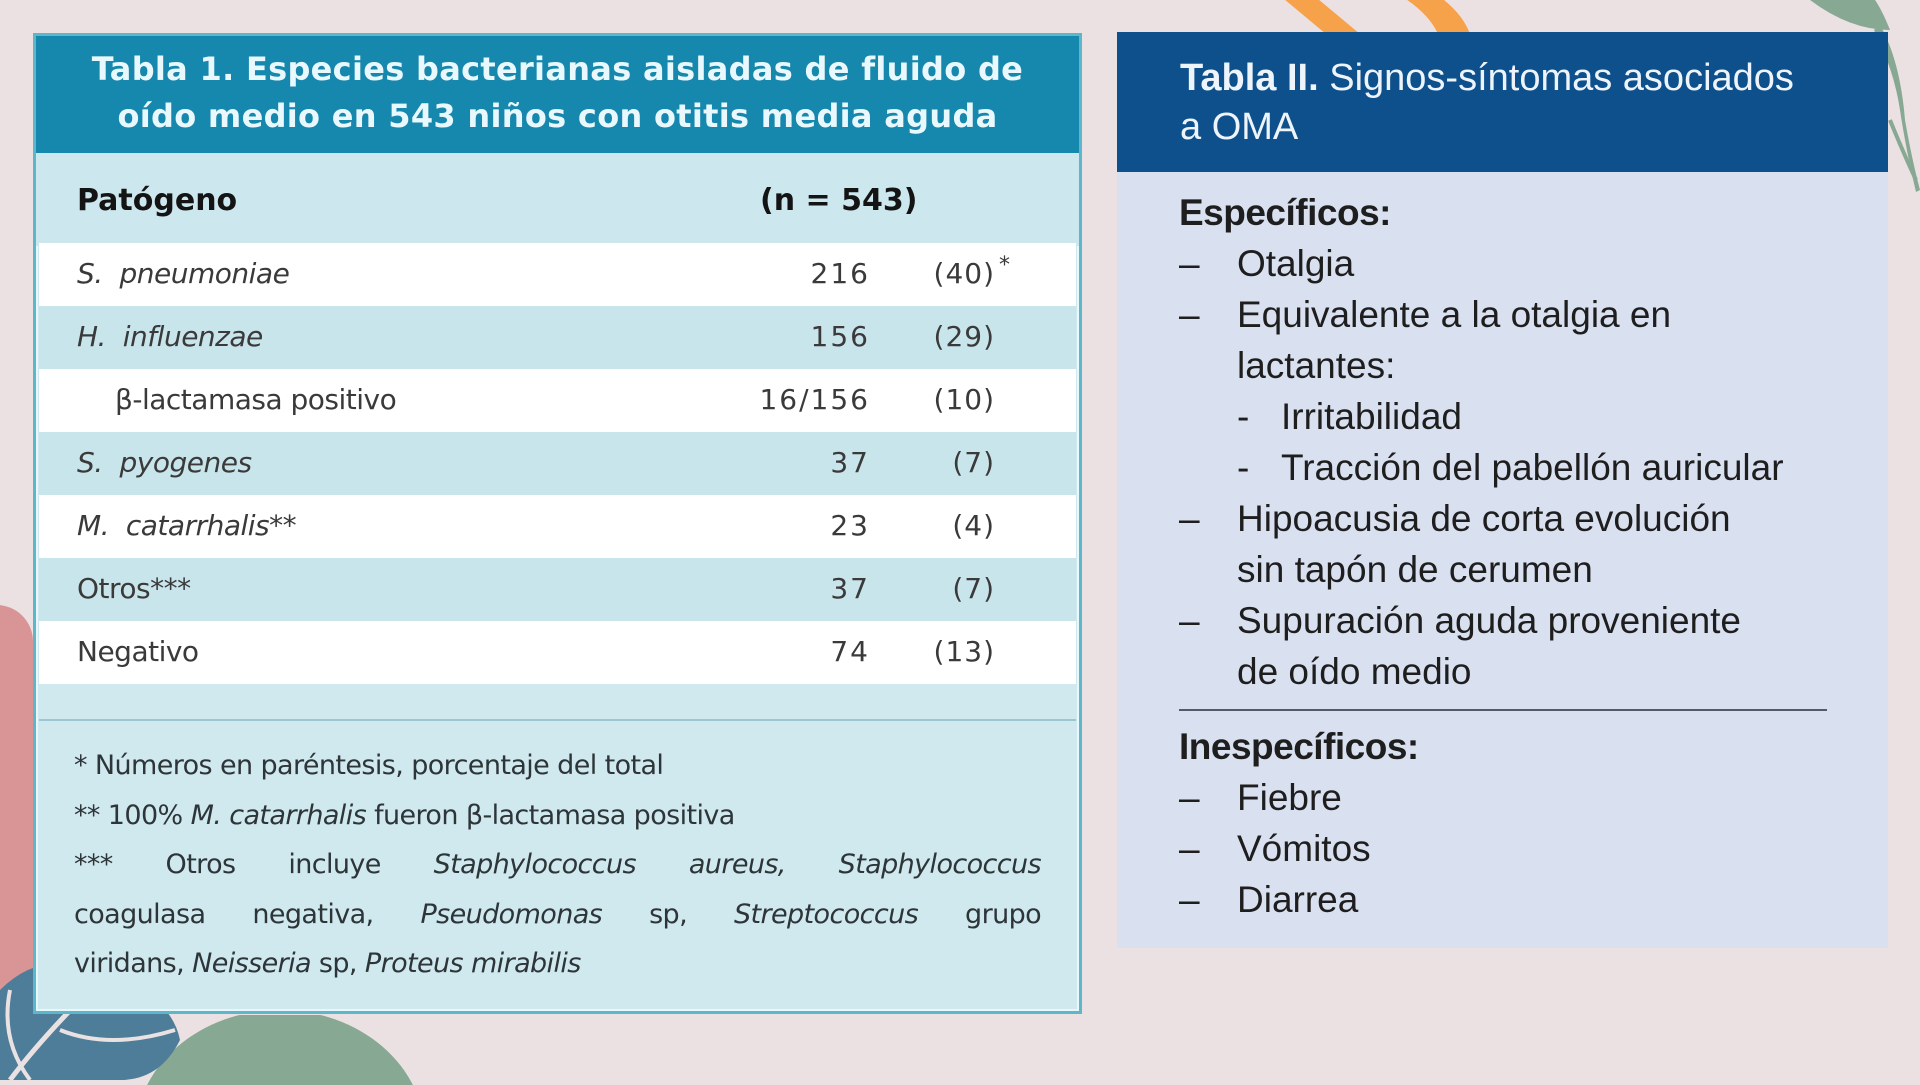 This screenshot has height=1085, width=1920. What do you see at coordinates (1377, 17) in the screenshot?
I see `decorative-orange-strokes` at bounding box center [1377, 17].